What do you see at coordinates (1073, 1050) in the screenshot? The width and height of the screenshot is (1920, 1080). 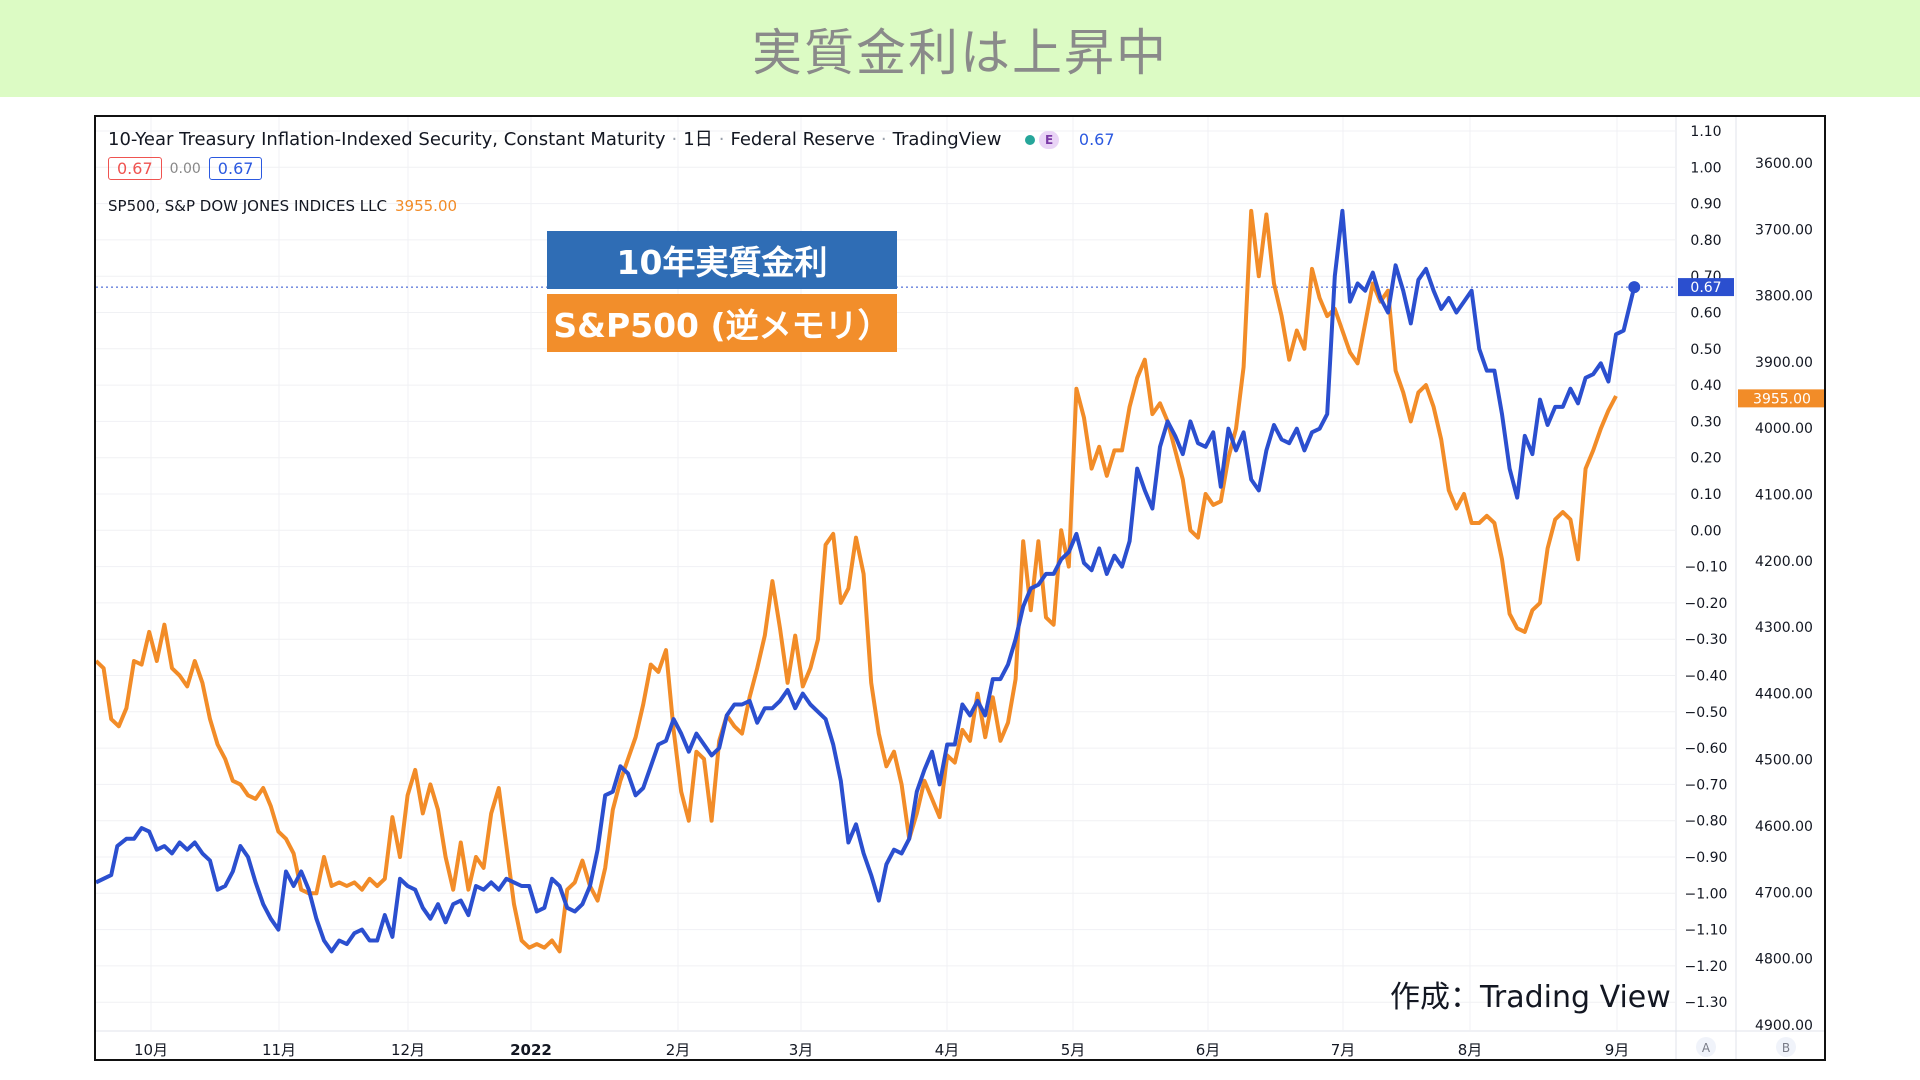 I see `x-tick-label: 5月` at bounding box center [1073, 1050].